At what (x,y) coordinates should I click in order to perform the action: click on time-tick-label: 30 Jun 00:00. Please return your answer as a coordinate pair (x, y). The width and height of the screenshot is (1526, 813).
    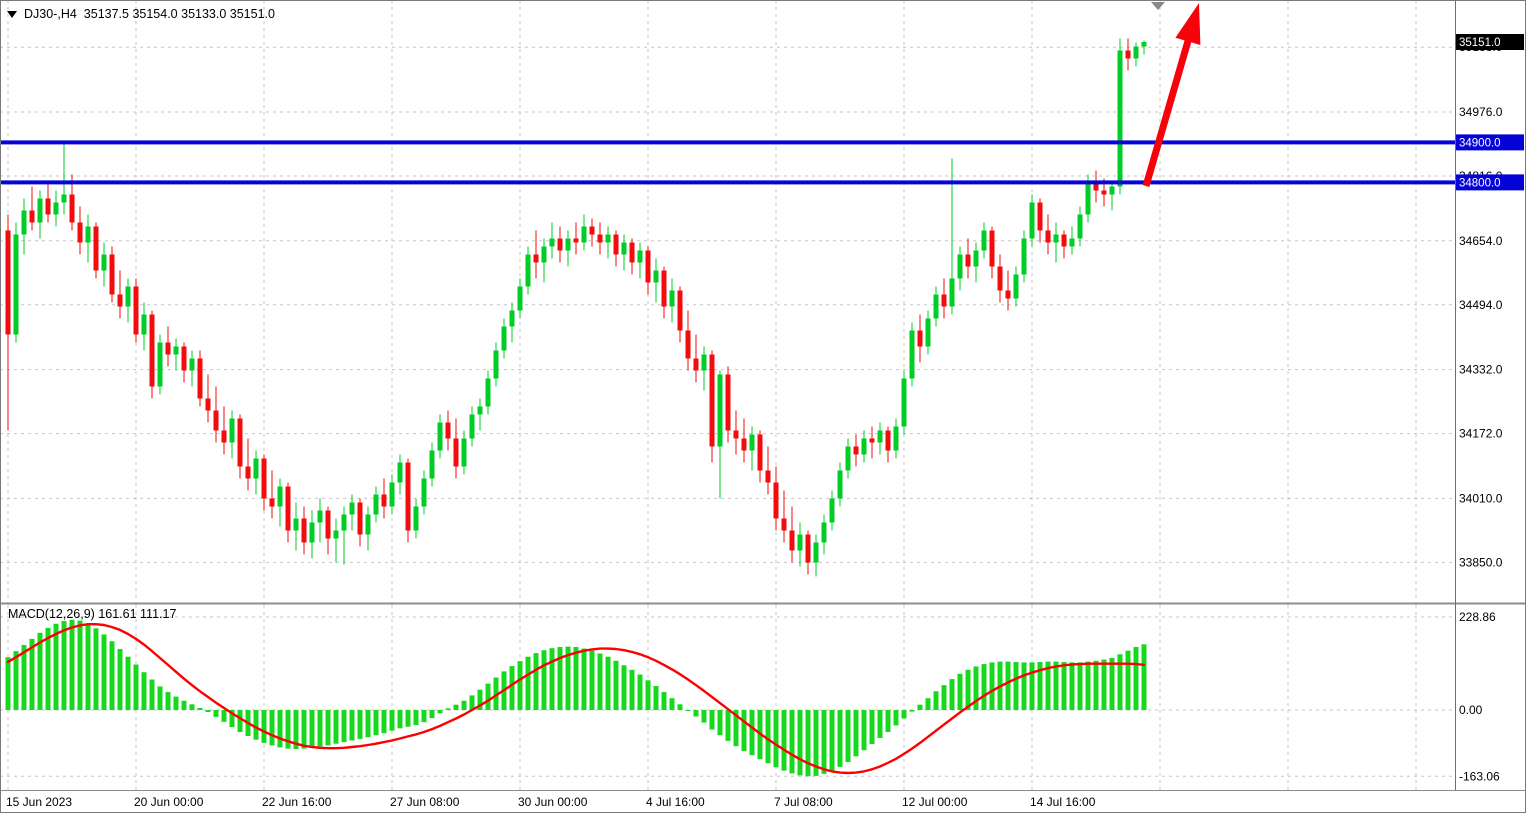
    Looking at the image, I should click on (553, 802).